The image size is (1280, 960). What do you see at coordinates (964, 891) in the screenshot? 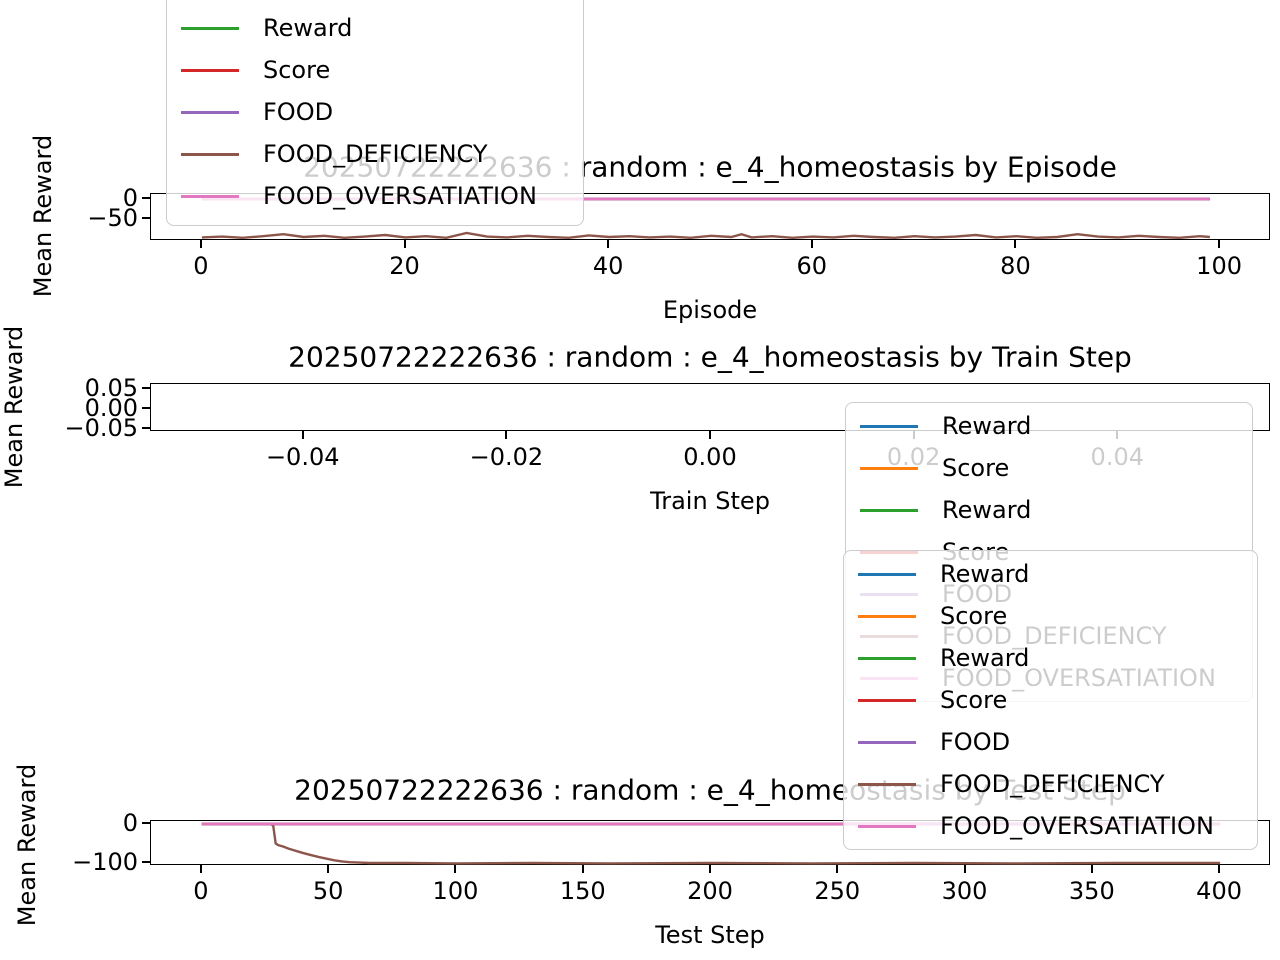
I see `x-tick-label: 300` at bounding box center [964, 891].